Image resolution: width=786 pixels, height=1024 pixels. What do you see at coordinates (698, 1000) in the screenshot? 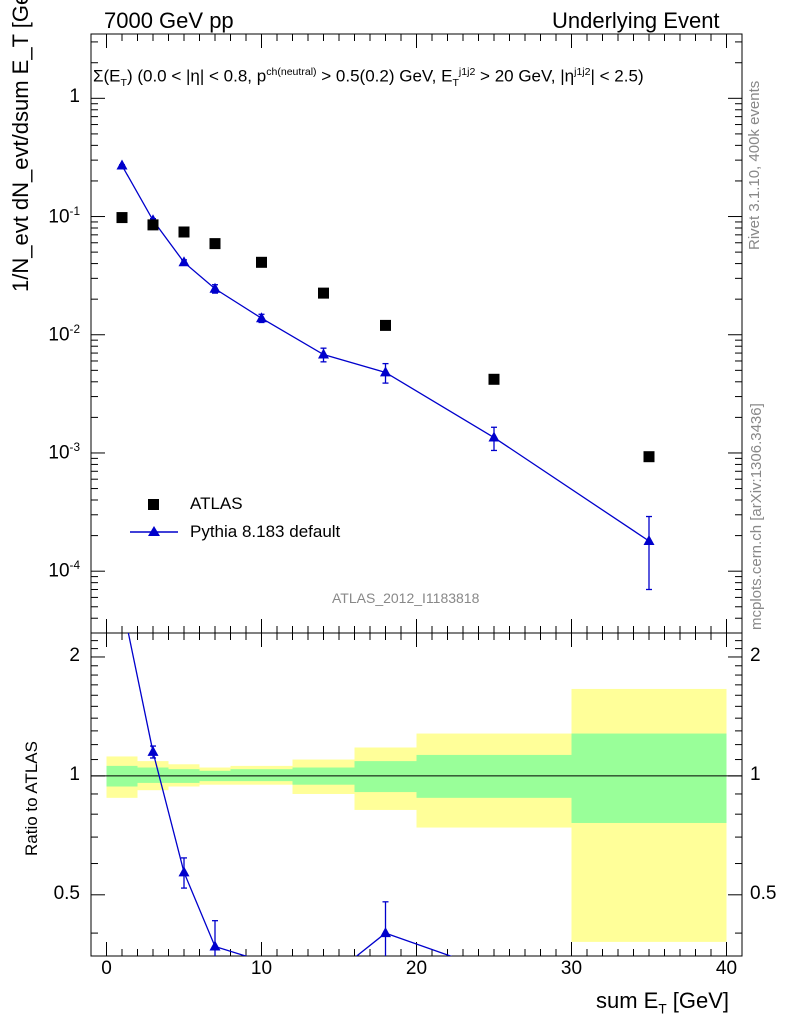
I see `x-axis-label-unit: [GeV]` at bounding box center [698, 1000].